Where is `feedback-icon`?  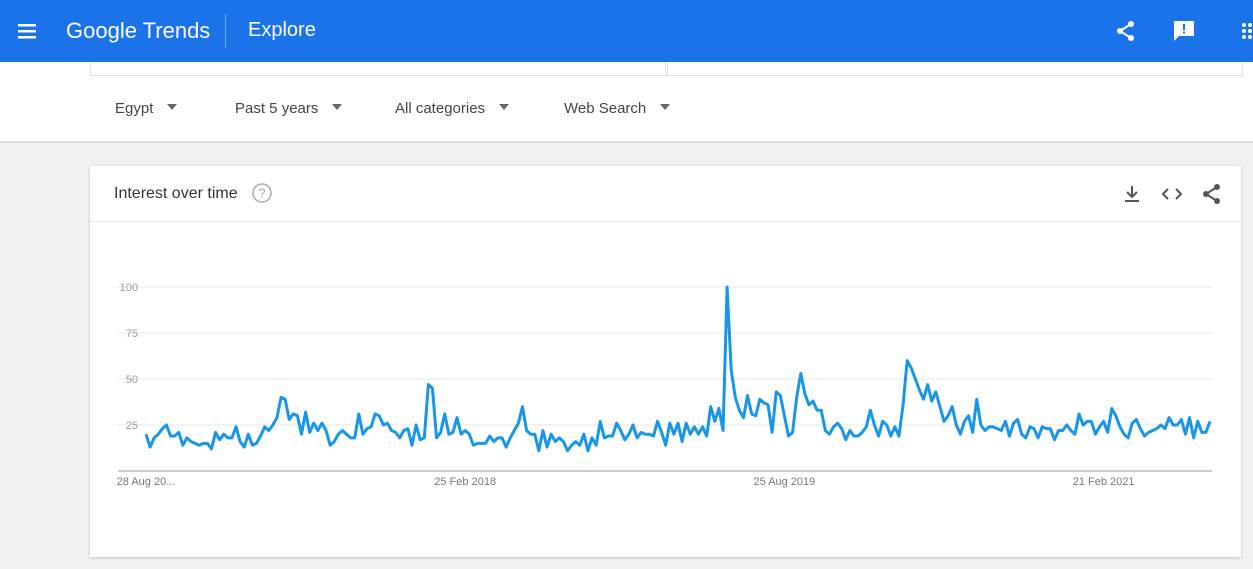
feedback-icon is located at coordinates (1184, 31).